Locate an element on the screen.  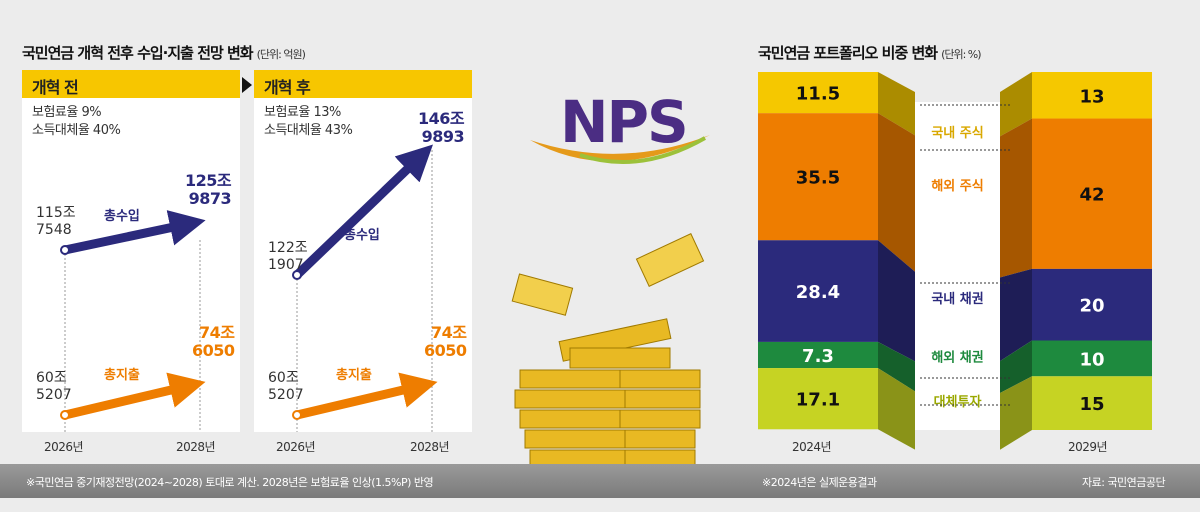
data-label: 35.5 is located at coordinates (818, 178).